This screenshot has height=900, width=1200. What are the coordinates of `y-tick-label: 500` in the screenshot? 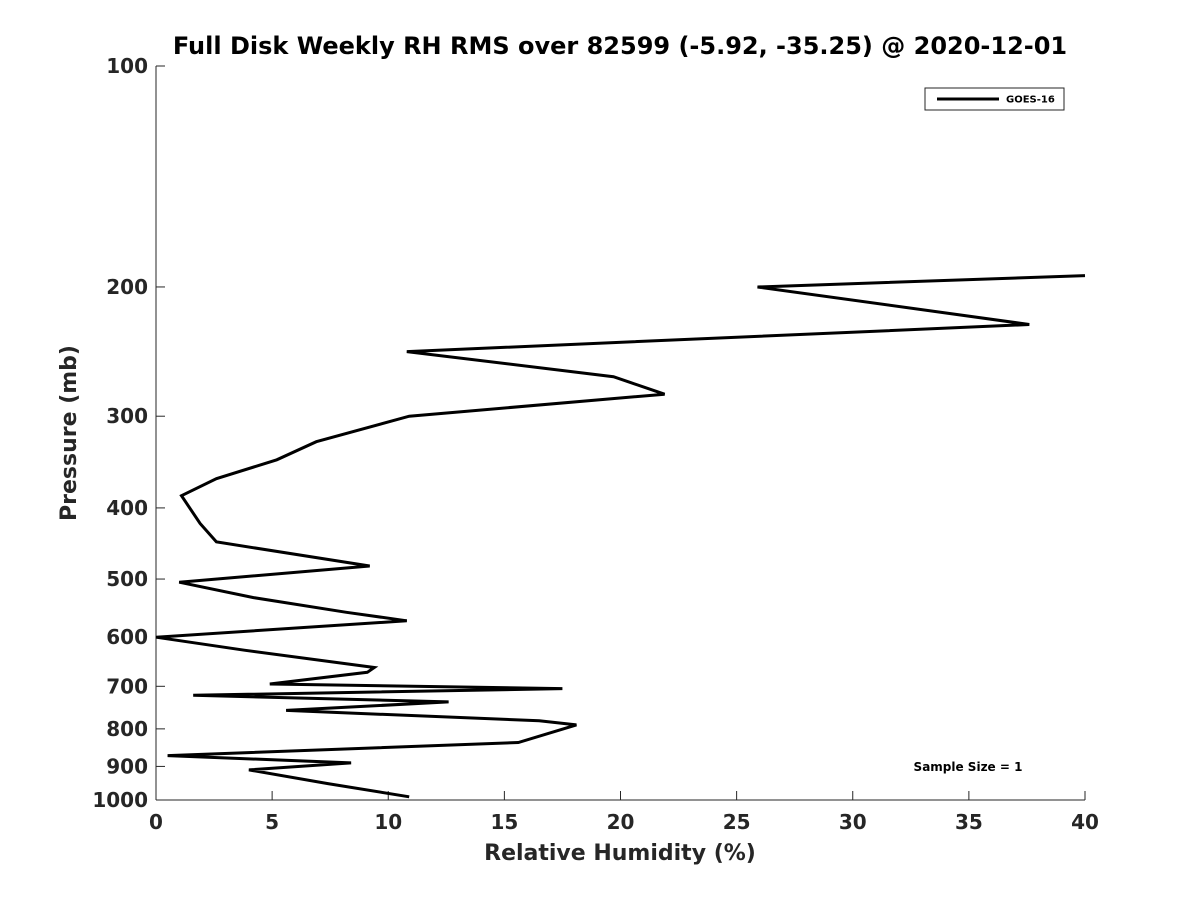 It's located at (127, 579).